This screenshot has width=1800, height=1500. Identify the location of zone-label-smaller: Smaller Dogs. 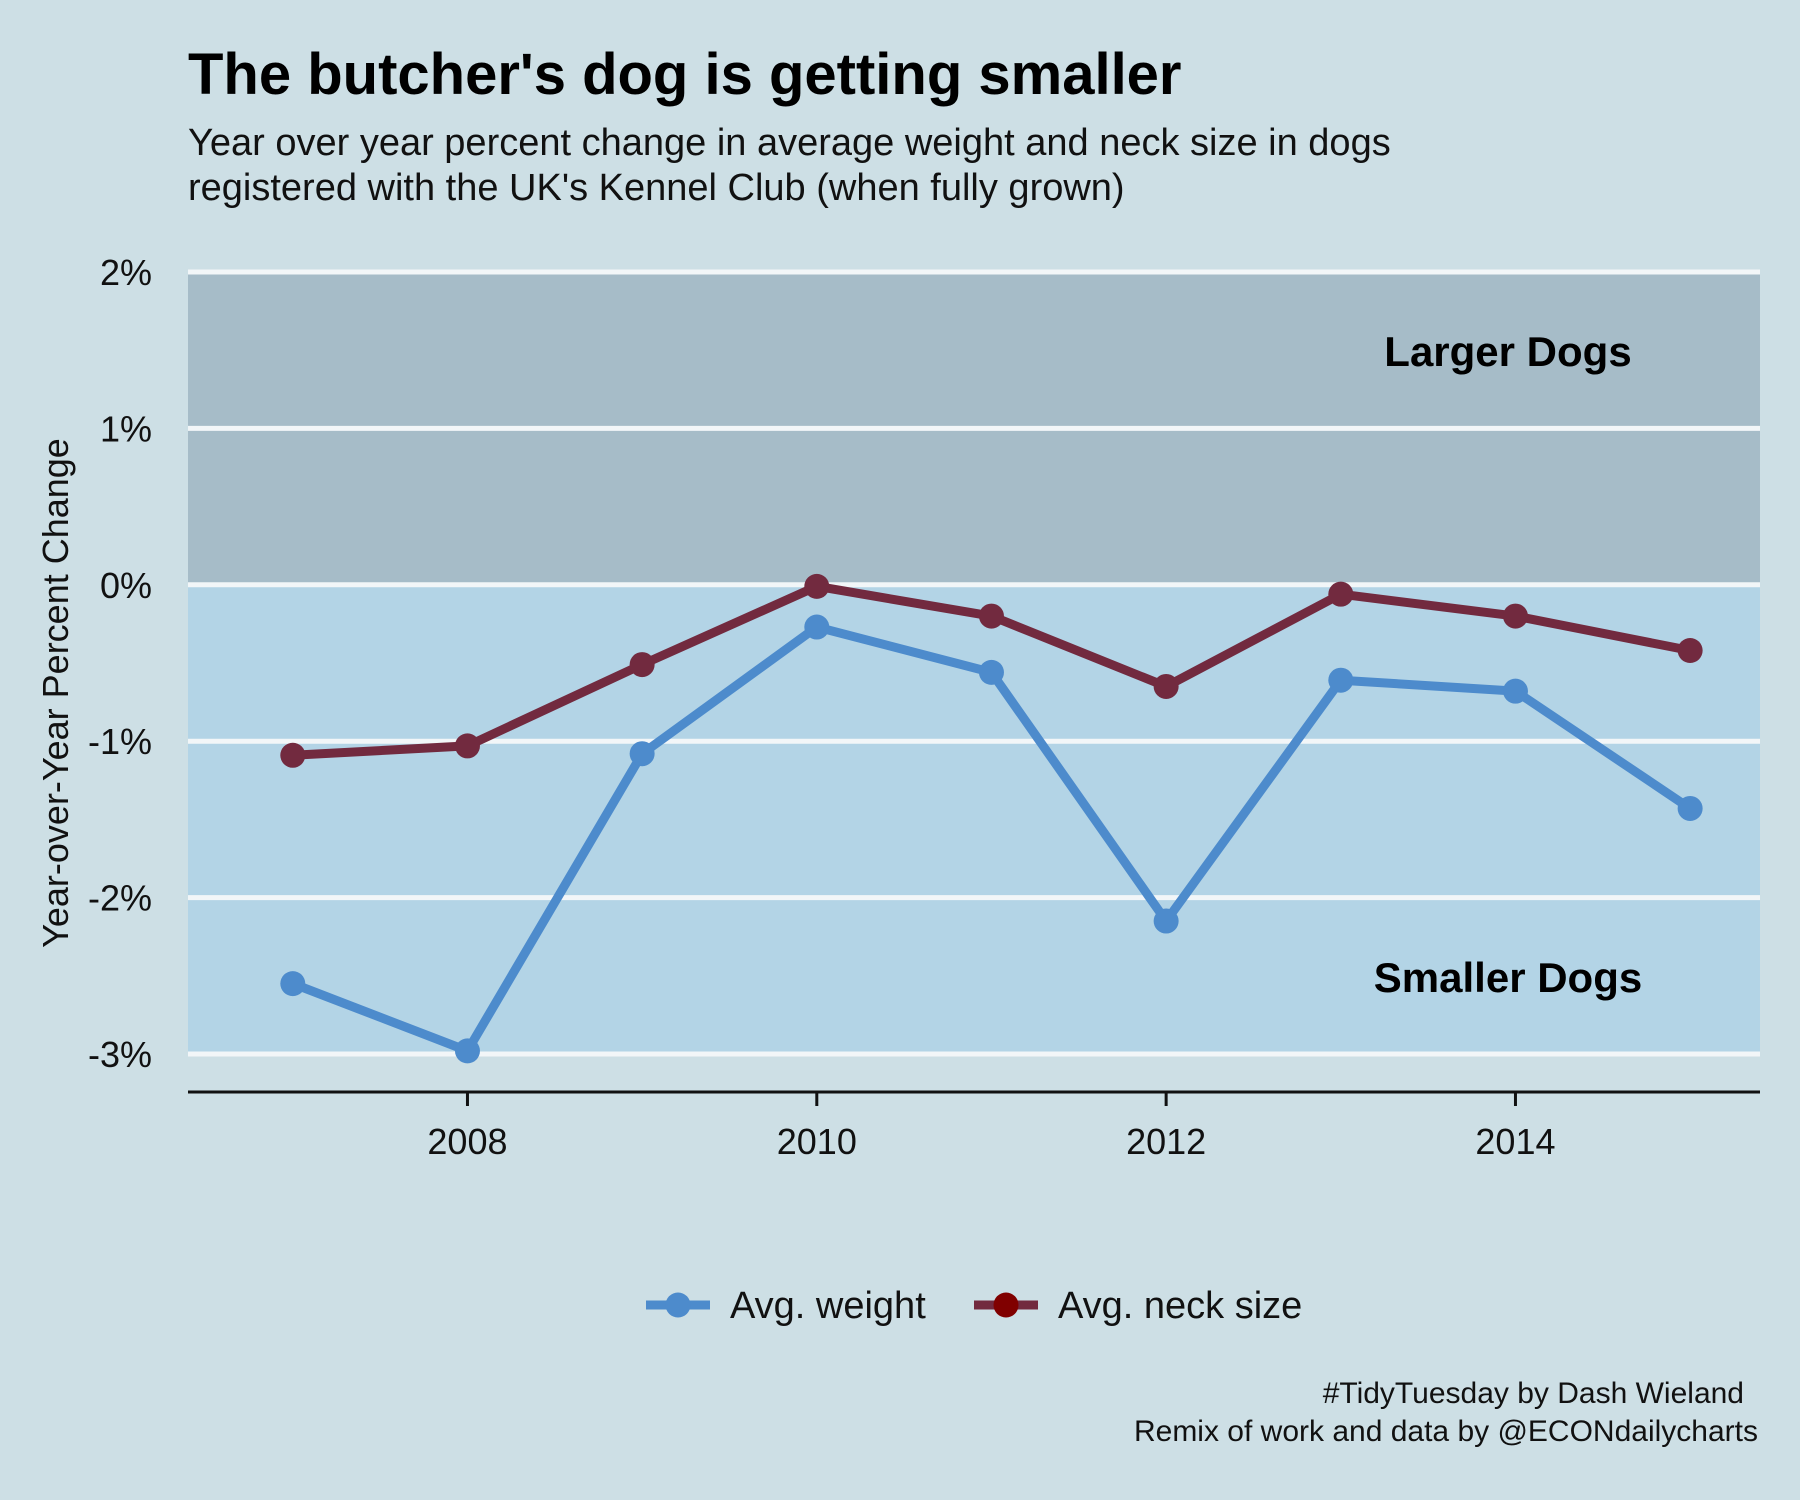
(1508, 977).